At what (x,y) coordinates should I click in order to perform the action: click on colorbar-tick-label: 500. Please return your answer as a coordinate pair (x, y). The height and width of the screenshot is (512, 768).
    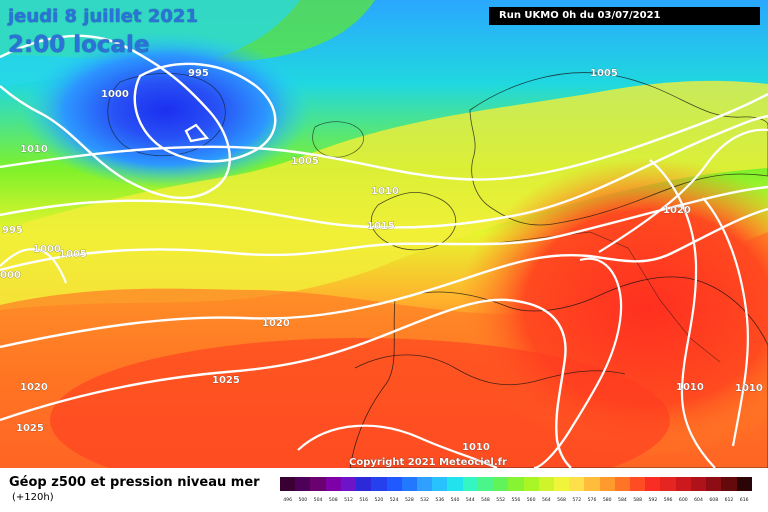
    Looking at the image, I should click on (303, 500).